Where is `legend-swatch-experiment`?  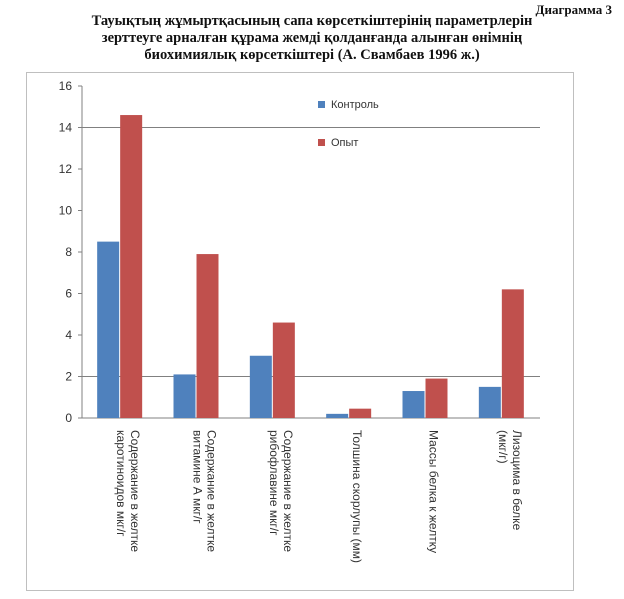 legend-swatch-experiment is located at coordinates (321, 142).